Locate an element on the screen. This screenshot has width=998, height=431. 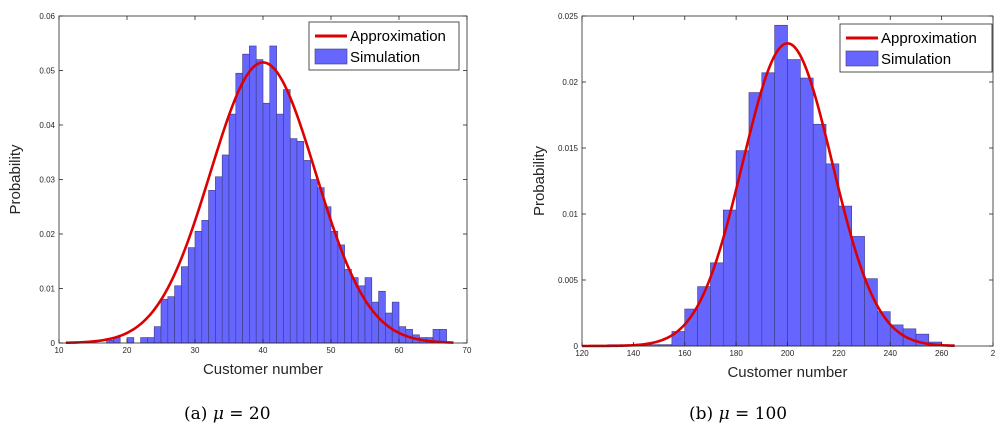
y-tick-label: 0.04 is located at coordinates (47, 125).